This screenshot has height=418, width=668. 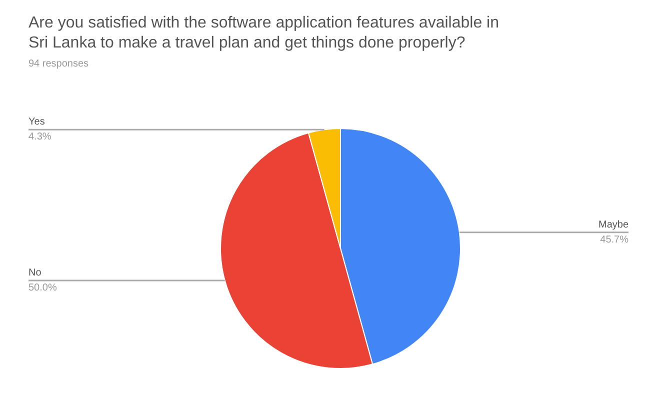 What do you see at coordinates (263, 33) in the screenshot?
I see `chart-title: Are you satisfied with the software application features available in Sri Lanka to make a travel plan and get things done properly?` at bounding box center [263, 33].